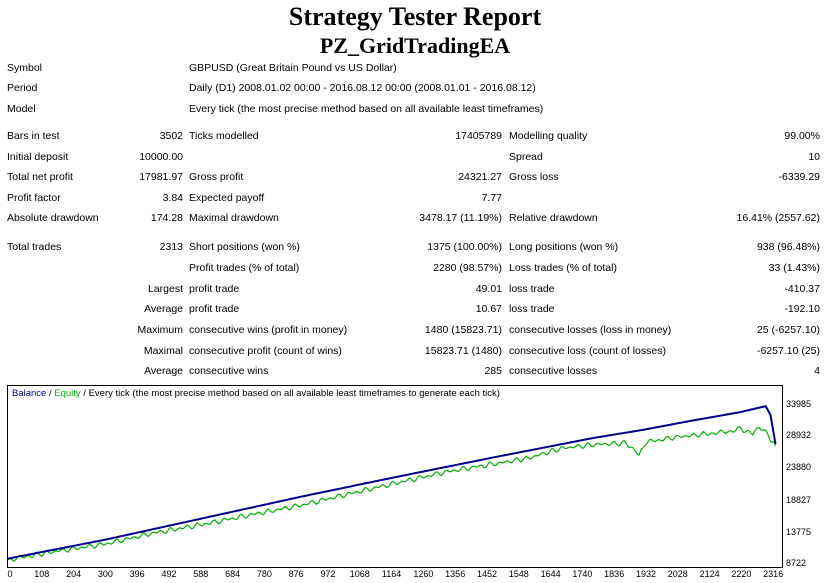 The width and height of the screenshot is (830, 583). What do you see at coordinates (224, 136) in the screenshot?
I see `ticks-label: Ticks modelled` at bounding box center [224, 136].